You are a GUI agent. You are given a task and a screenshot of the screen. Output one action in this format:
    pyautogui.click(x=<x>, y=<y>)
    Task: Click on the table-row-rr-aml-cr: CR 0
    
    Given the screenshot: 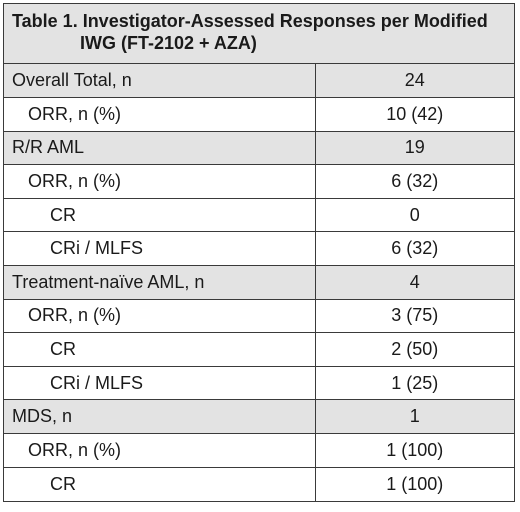 What is the action you would take?
    pyautogui.click(x=259, y=215)
    